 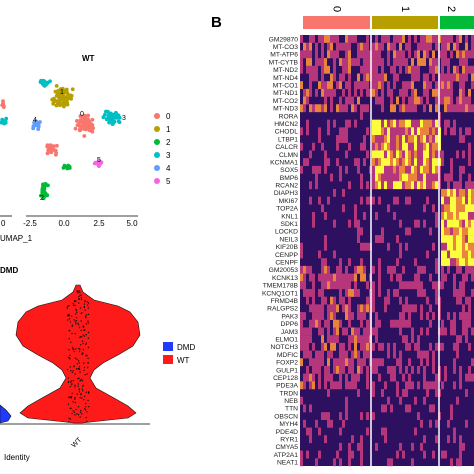 What do you see at coordinates (288, 239) in the screenshot?
I see `gene-label: NEIL3` at bounding box center [288, 239].